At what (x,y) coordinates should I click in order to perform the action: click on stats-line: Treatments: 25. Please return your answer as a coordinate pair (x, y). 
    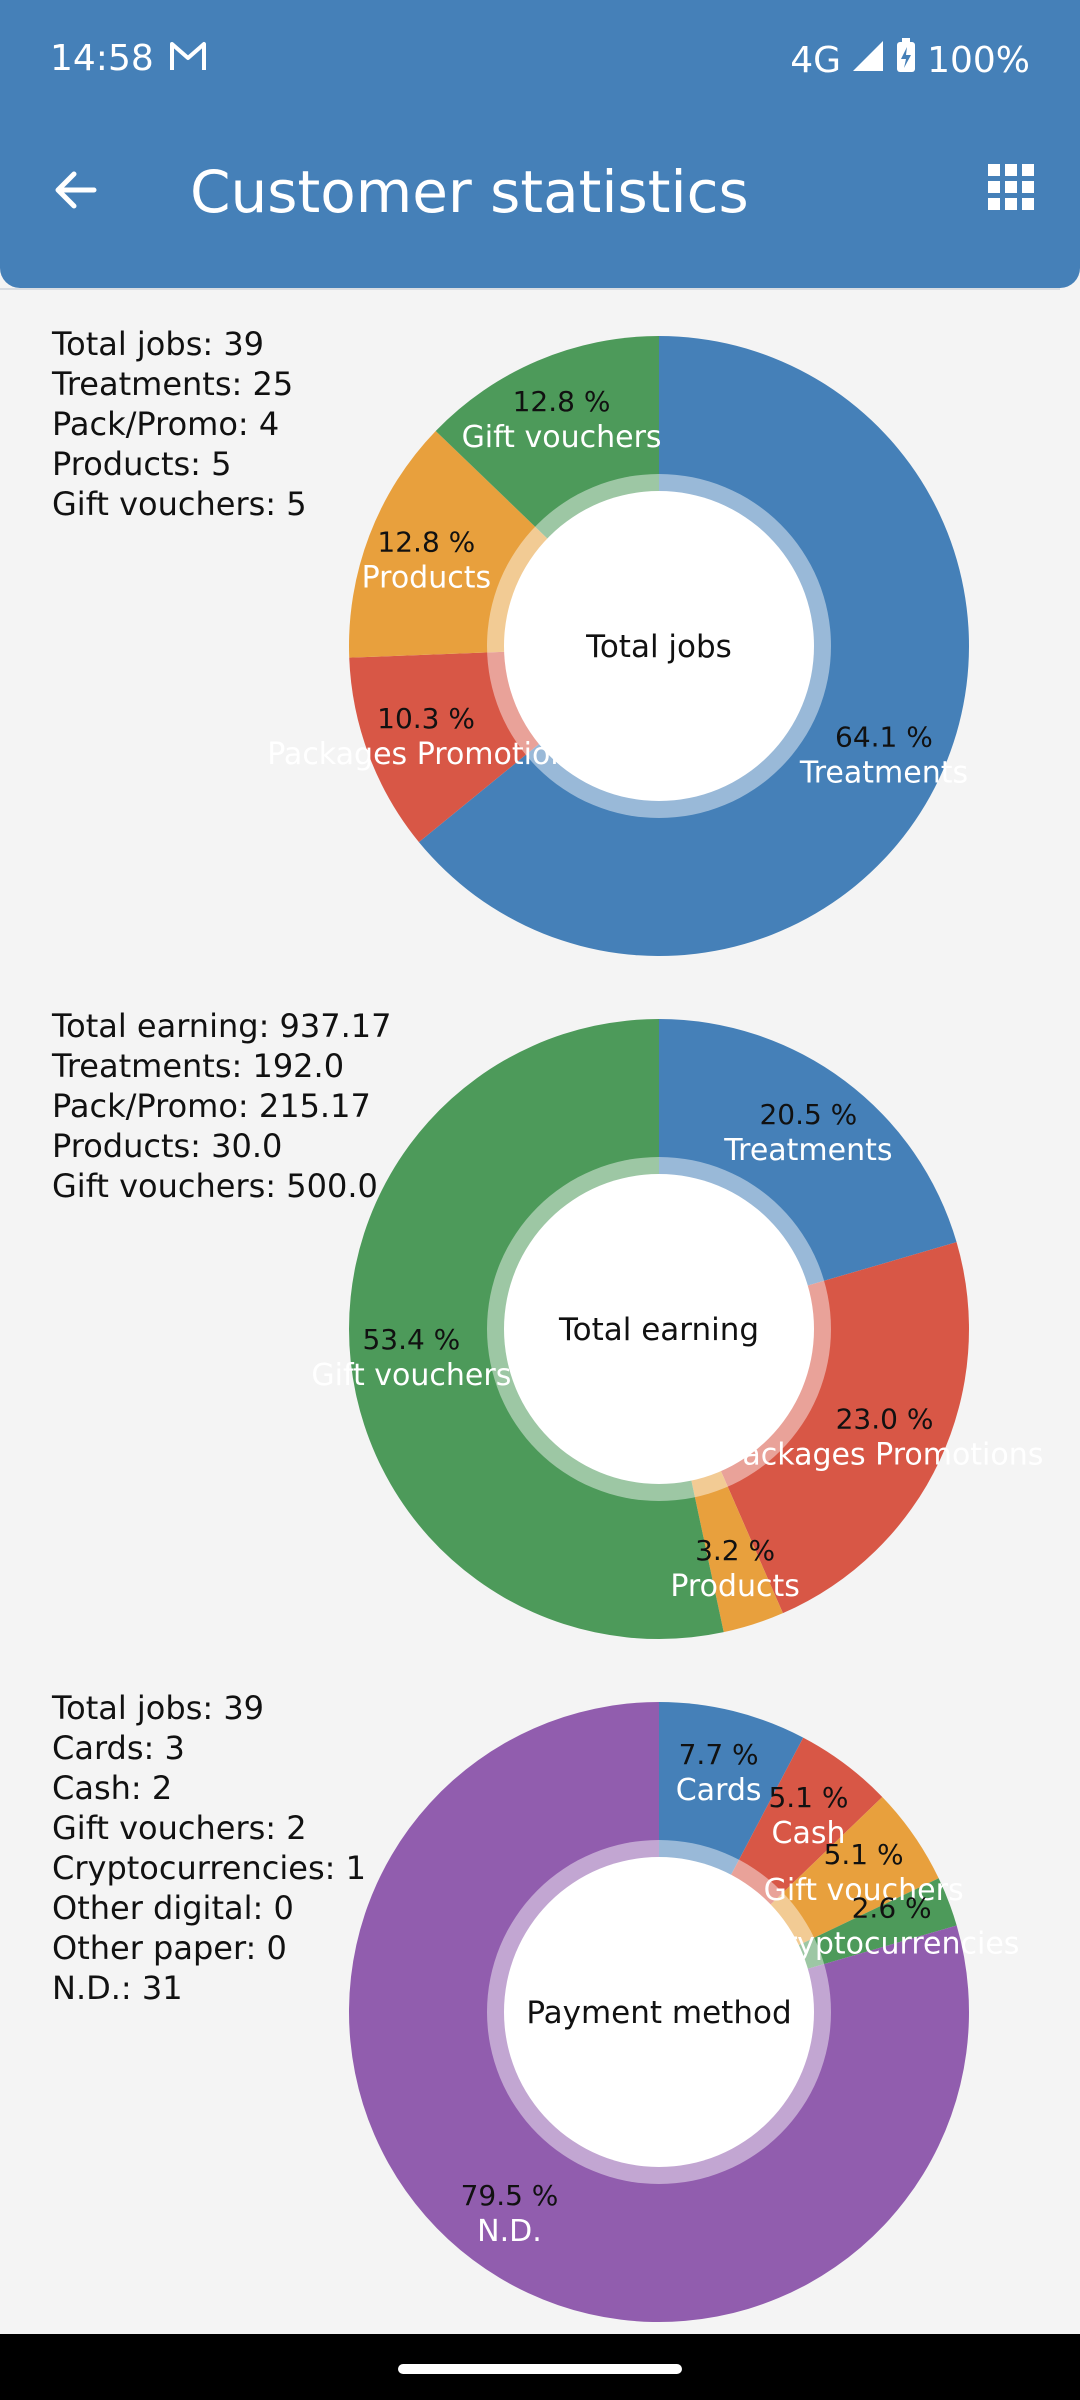
    Looking at the image, I should click on (173, 384).